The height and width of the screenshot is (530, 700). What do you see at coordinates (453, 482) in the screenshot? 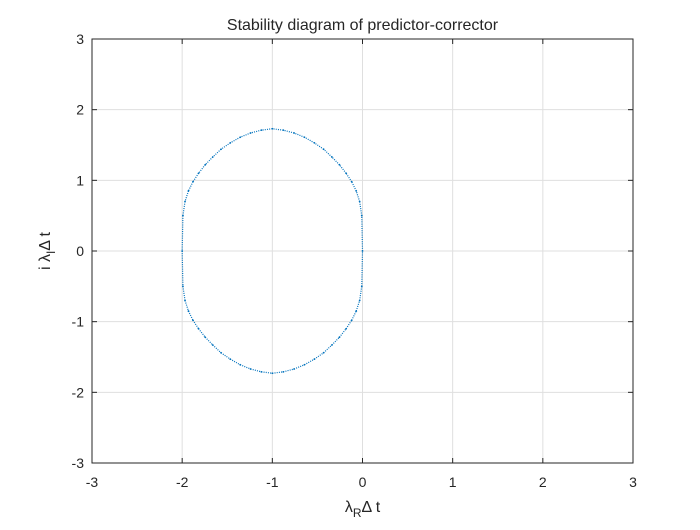
I see `x-tick-label: 1` at bounding box center [453, 482].